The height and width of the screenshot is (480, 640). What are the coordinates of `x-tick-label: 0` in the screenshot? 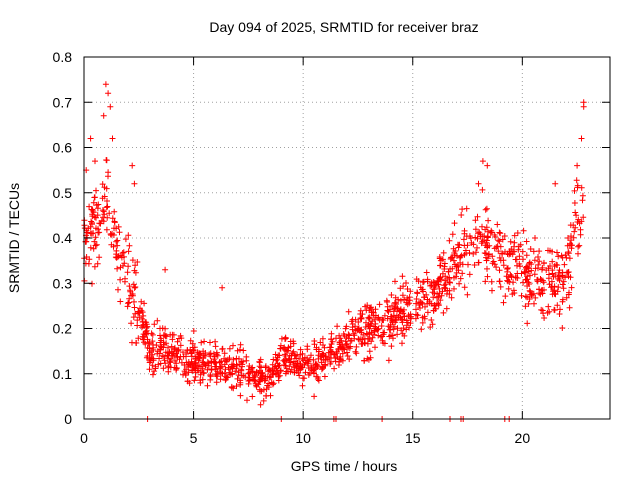 It's located at (84, 438).